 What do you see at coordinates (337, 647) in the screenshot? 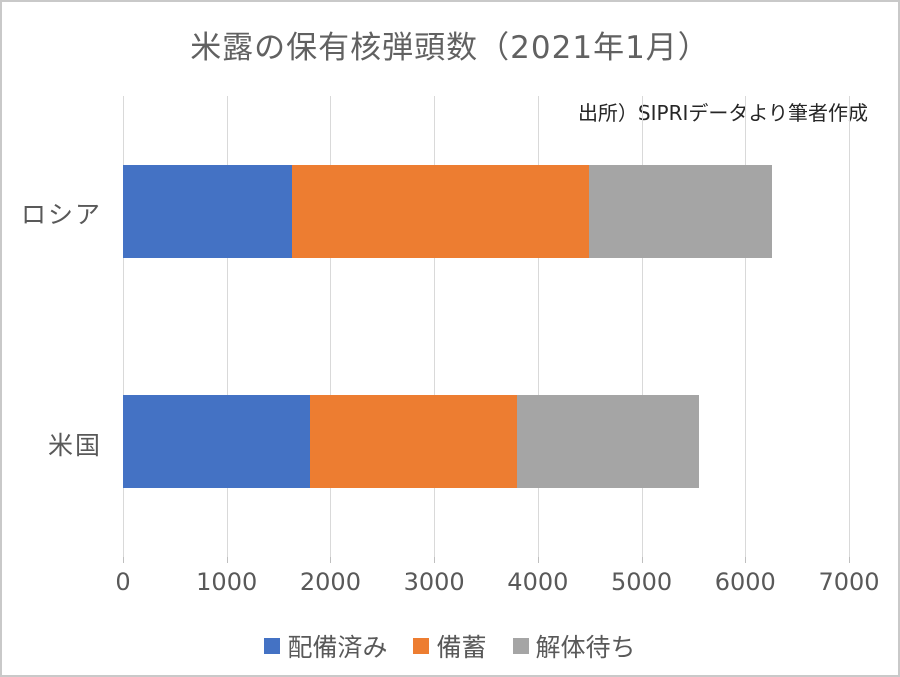
I see `legend-label: 配備済み` at bounding box center [337, 647].